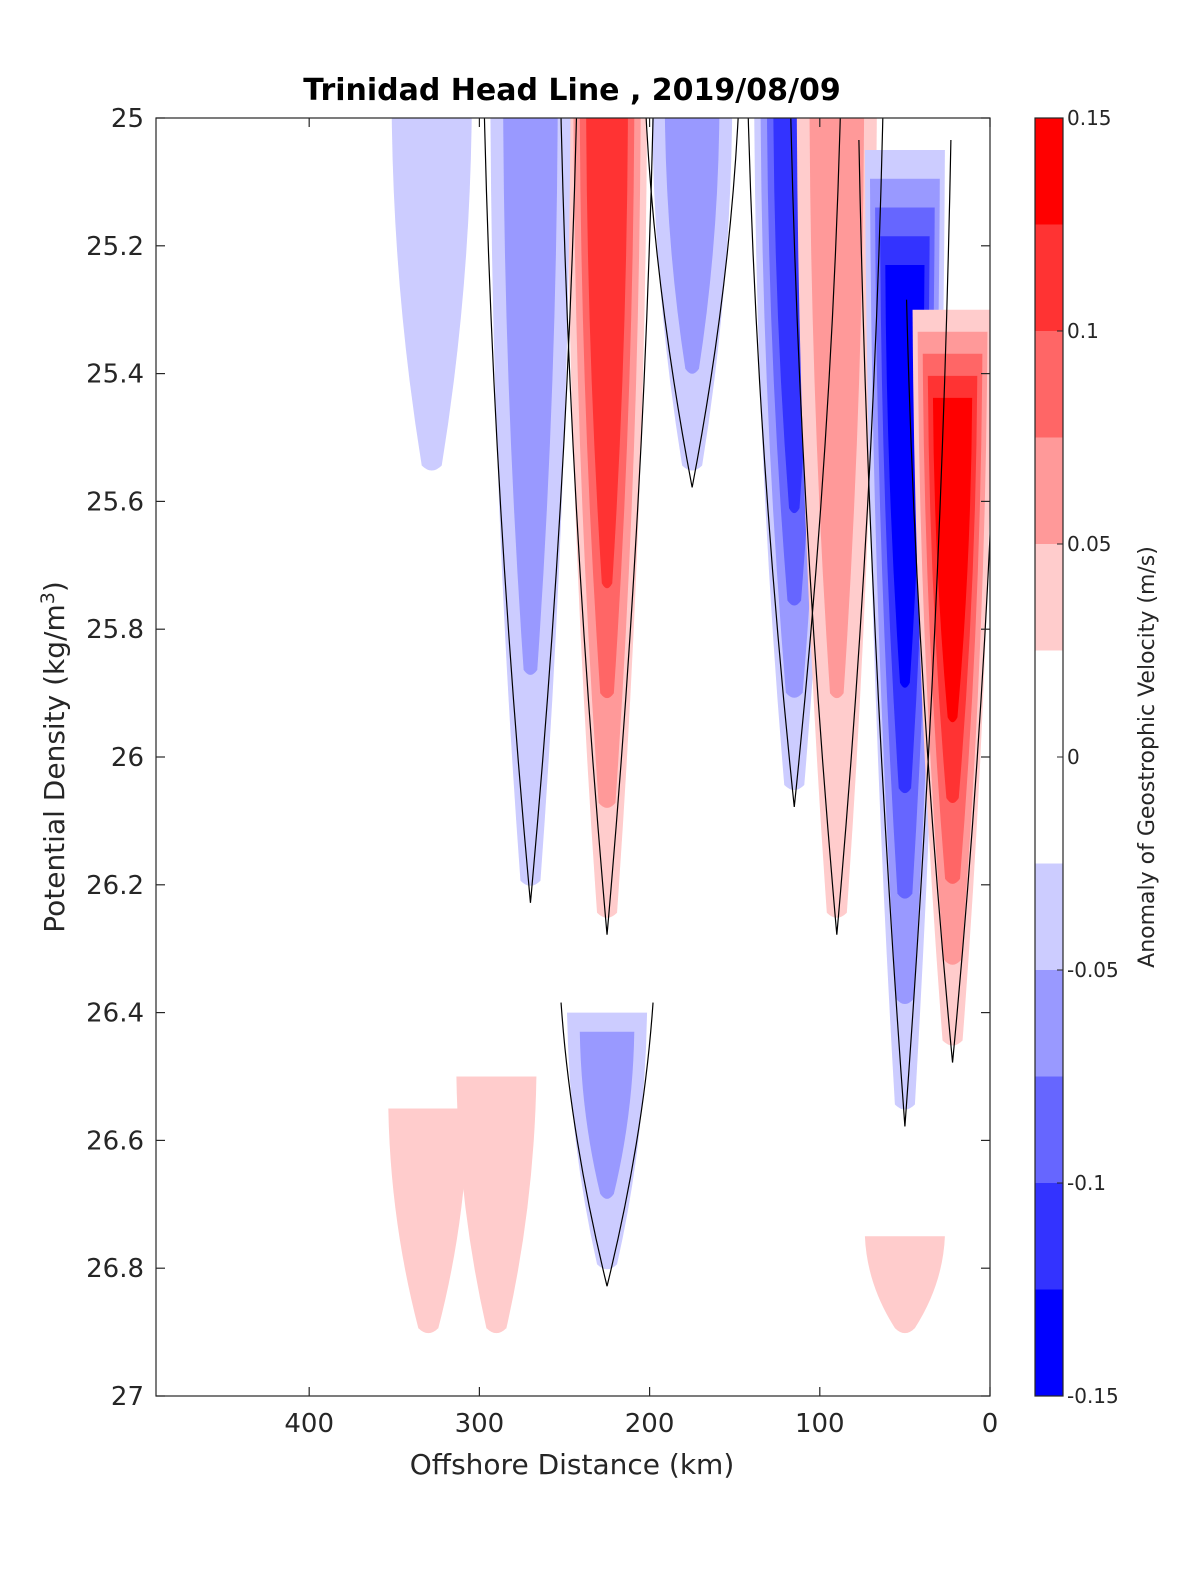  Describe the element at coordinates (115, 375) in the screenshot. I see `y-tick-label: 25.4` at that location.